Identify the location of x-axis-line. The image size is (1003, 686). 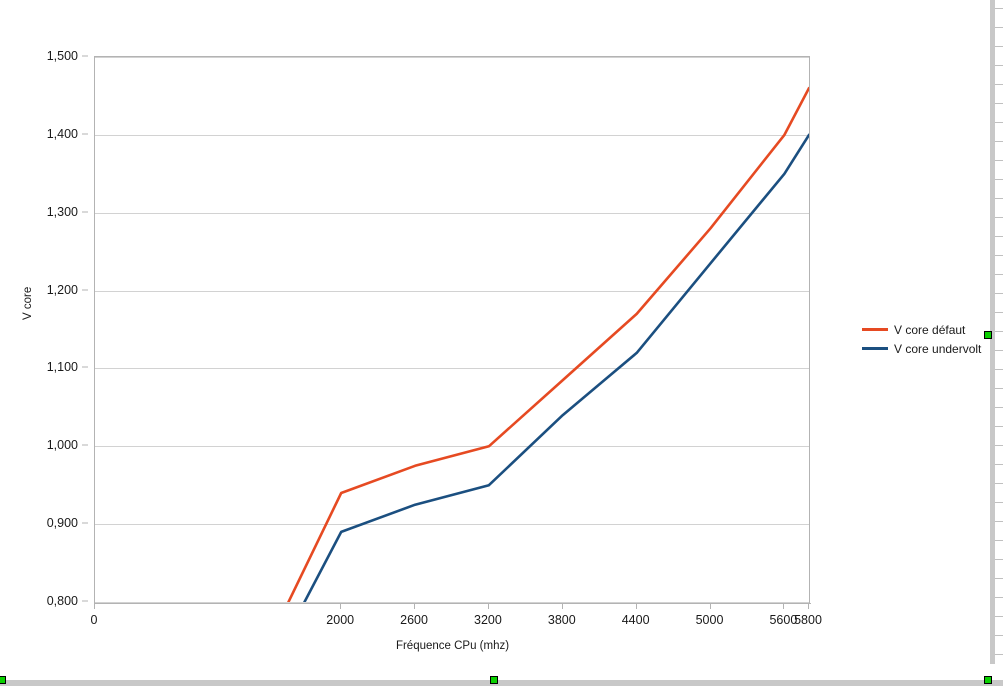
(452, 603).